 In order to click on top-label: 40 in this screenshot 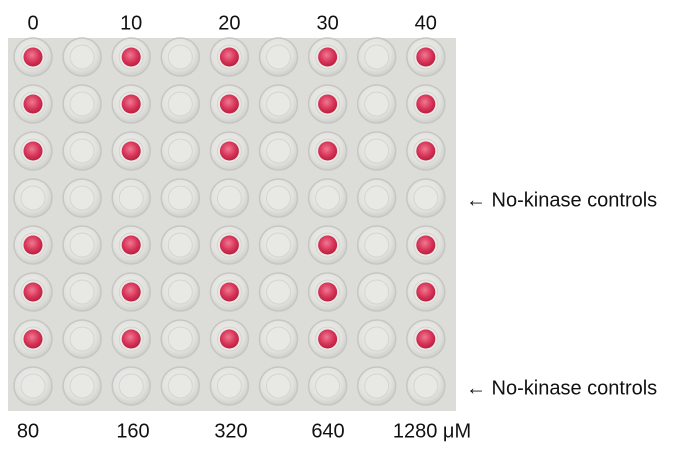, I will do `click(426, 23)`.